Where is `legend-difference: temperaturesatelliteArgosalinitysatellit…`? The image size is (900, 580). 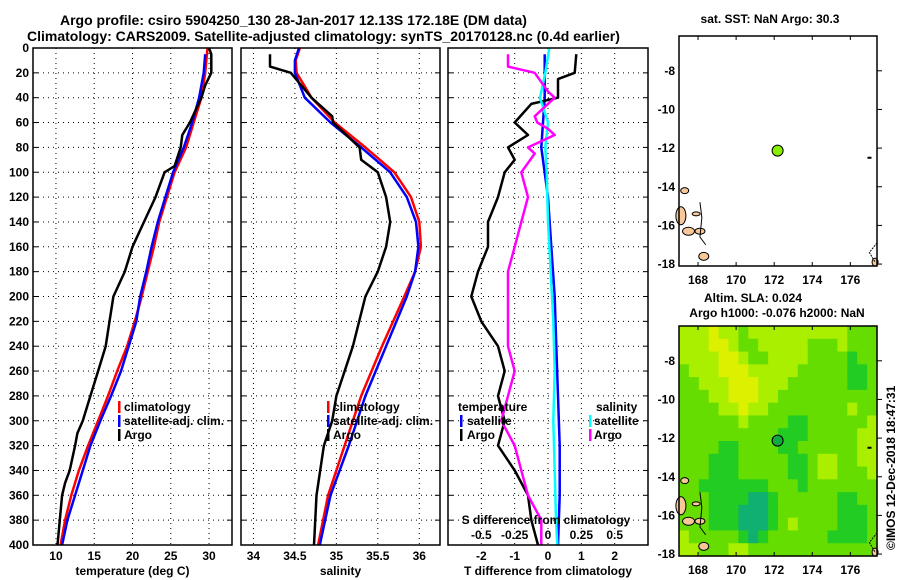 legend-difference: temperaturesatelliteArgosalinitysatellit… is located at coordinates (548, 471).